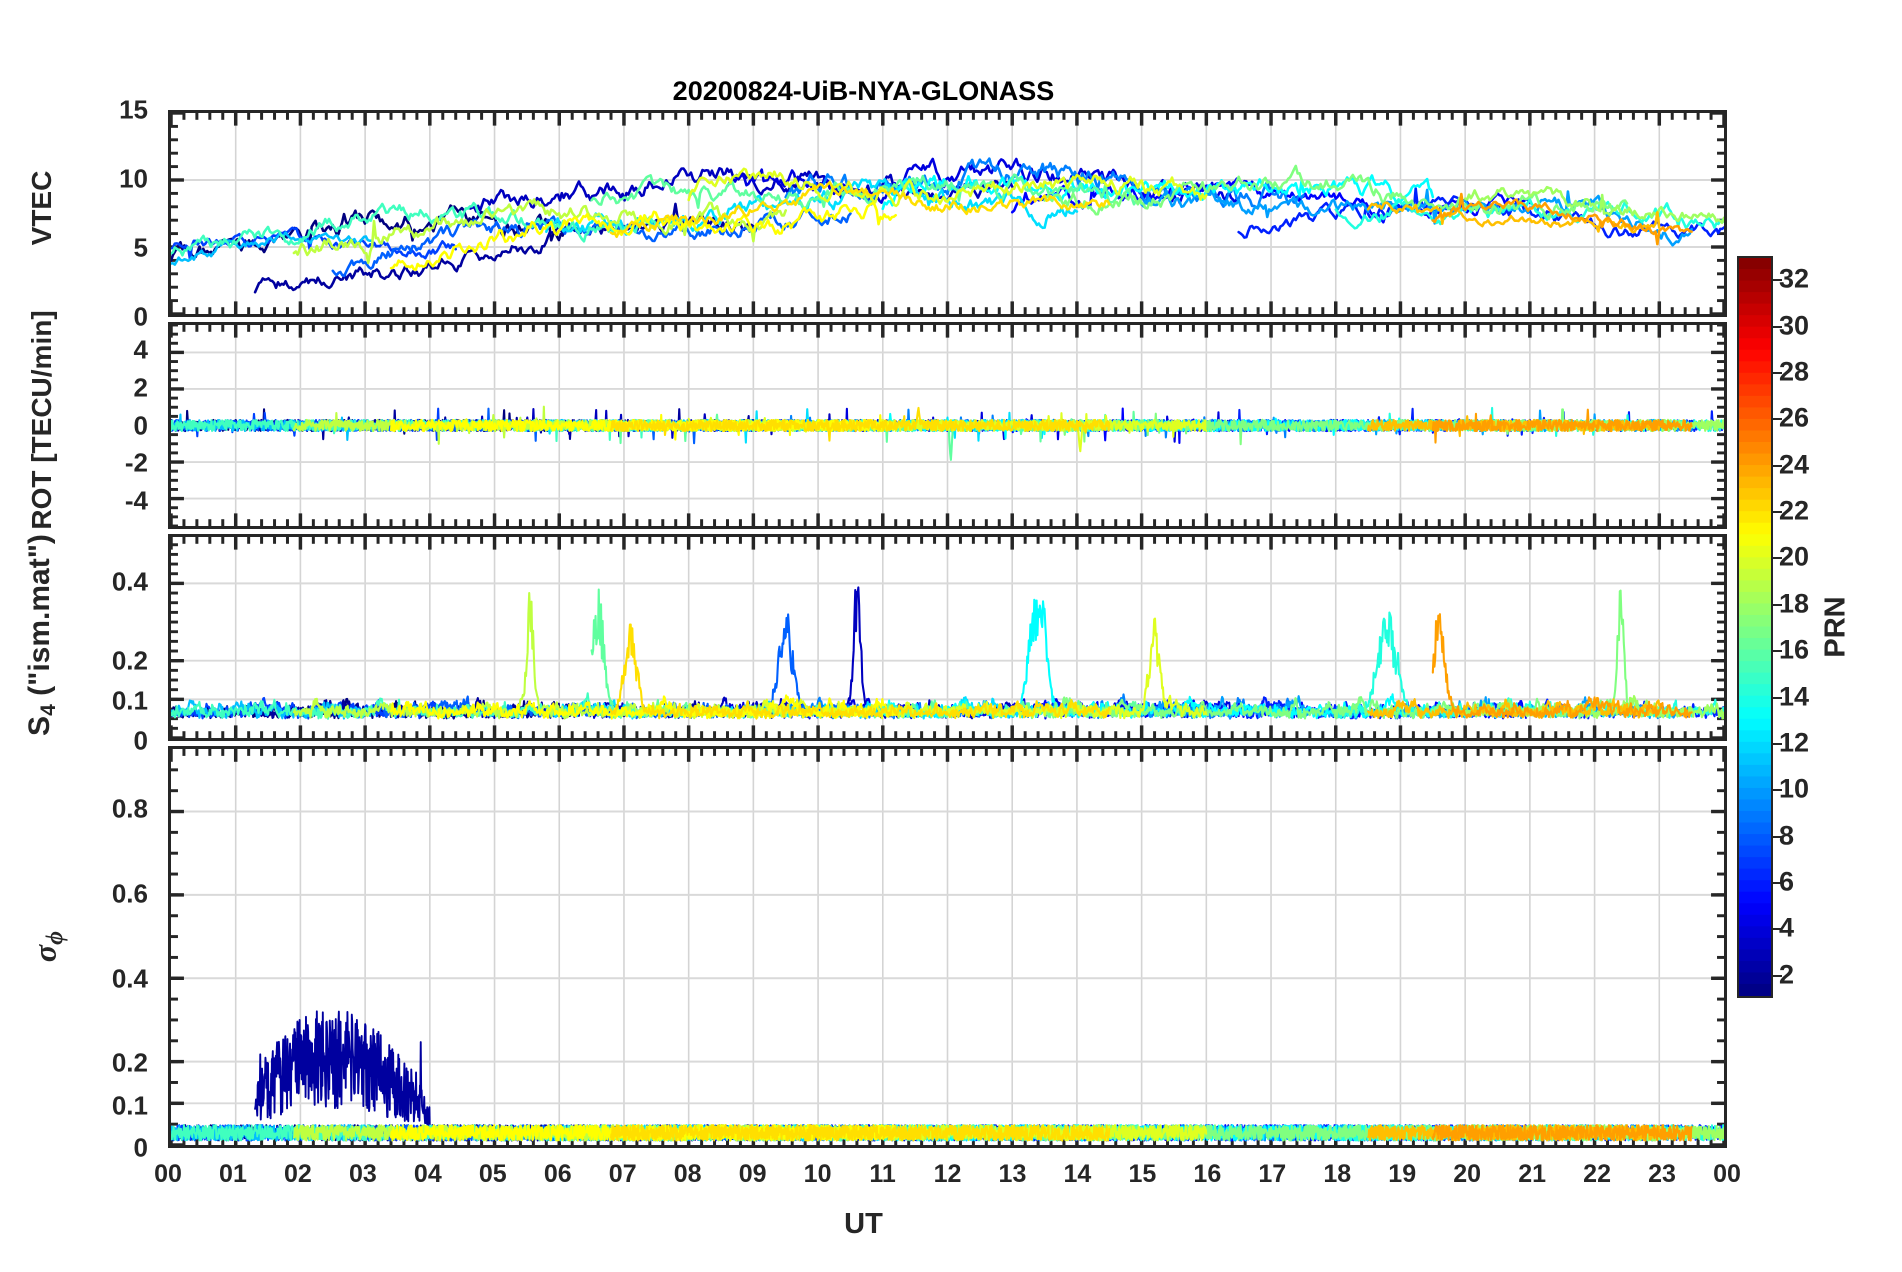 The image size is (1902, 1272). What do you see at coordinates (136, 500) in the screenshot?
I see `y-tick-label: -4` at bounding box center [136, 500].